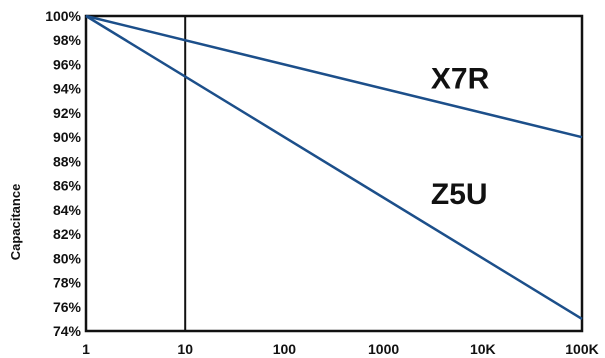 The width and height of the screenshot is (605, 358). Describe the element at coordinates (67, 307) in the screenshot. I see `y-tick-label: 76%` at that location.